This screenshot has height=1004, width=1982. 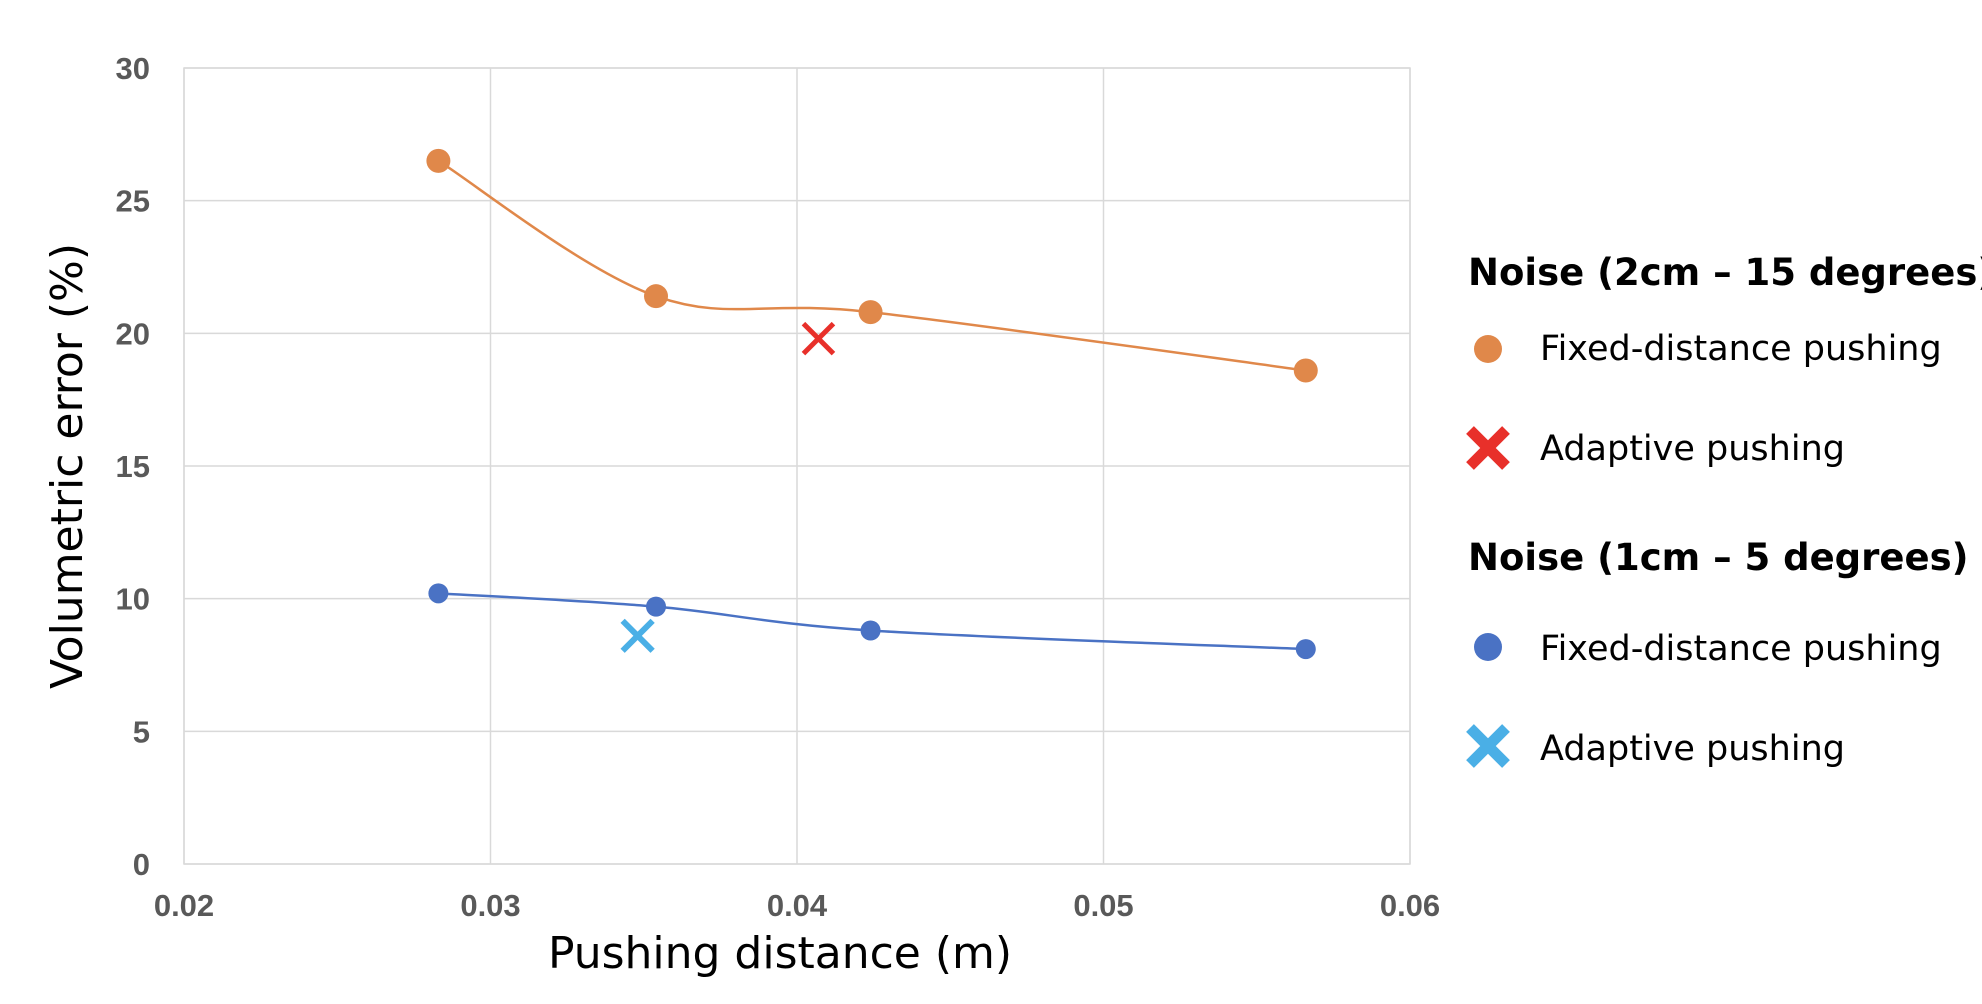 I want to click on y-tick-label: 5, so click(x=141, y=731).